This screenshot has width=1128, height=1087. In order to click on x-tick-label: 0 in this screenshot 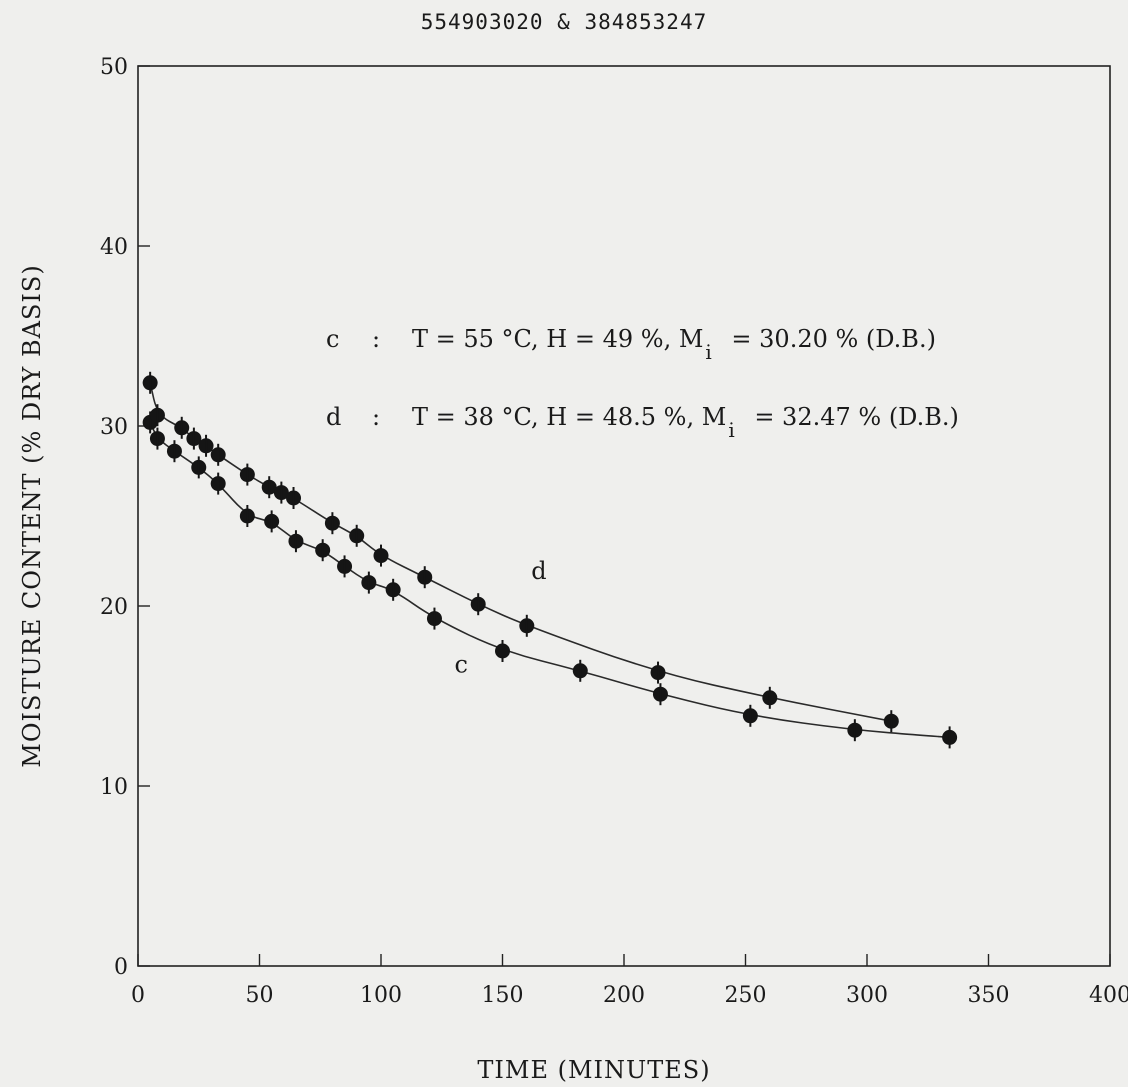, I will do `click(138, 995)`.